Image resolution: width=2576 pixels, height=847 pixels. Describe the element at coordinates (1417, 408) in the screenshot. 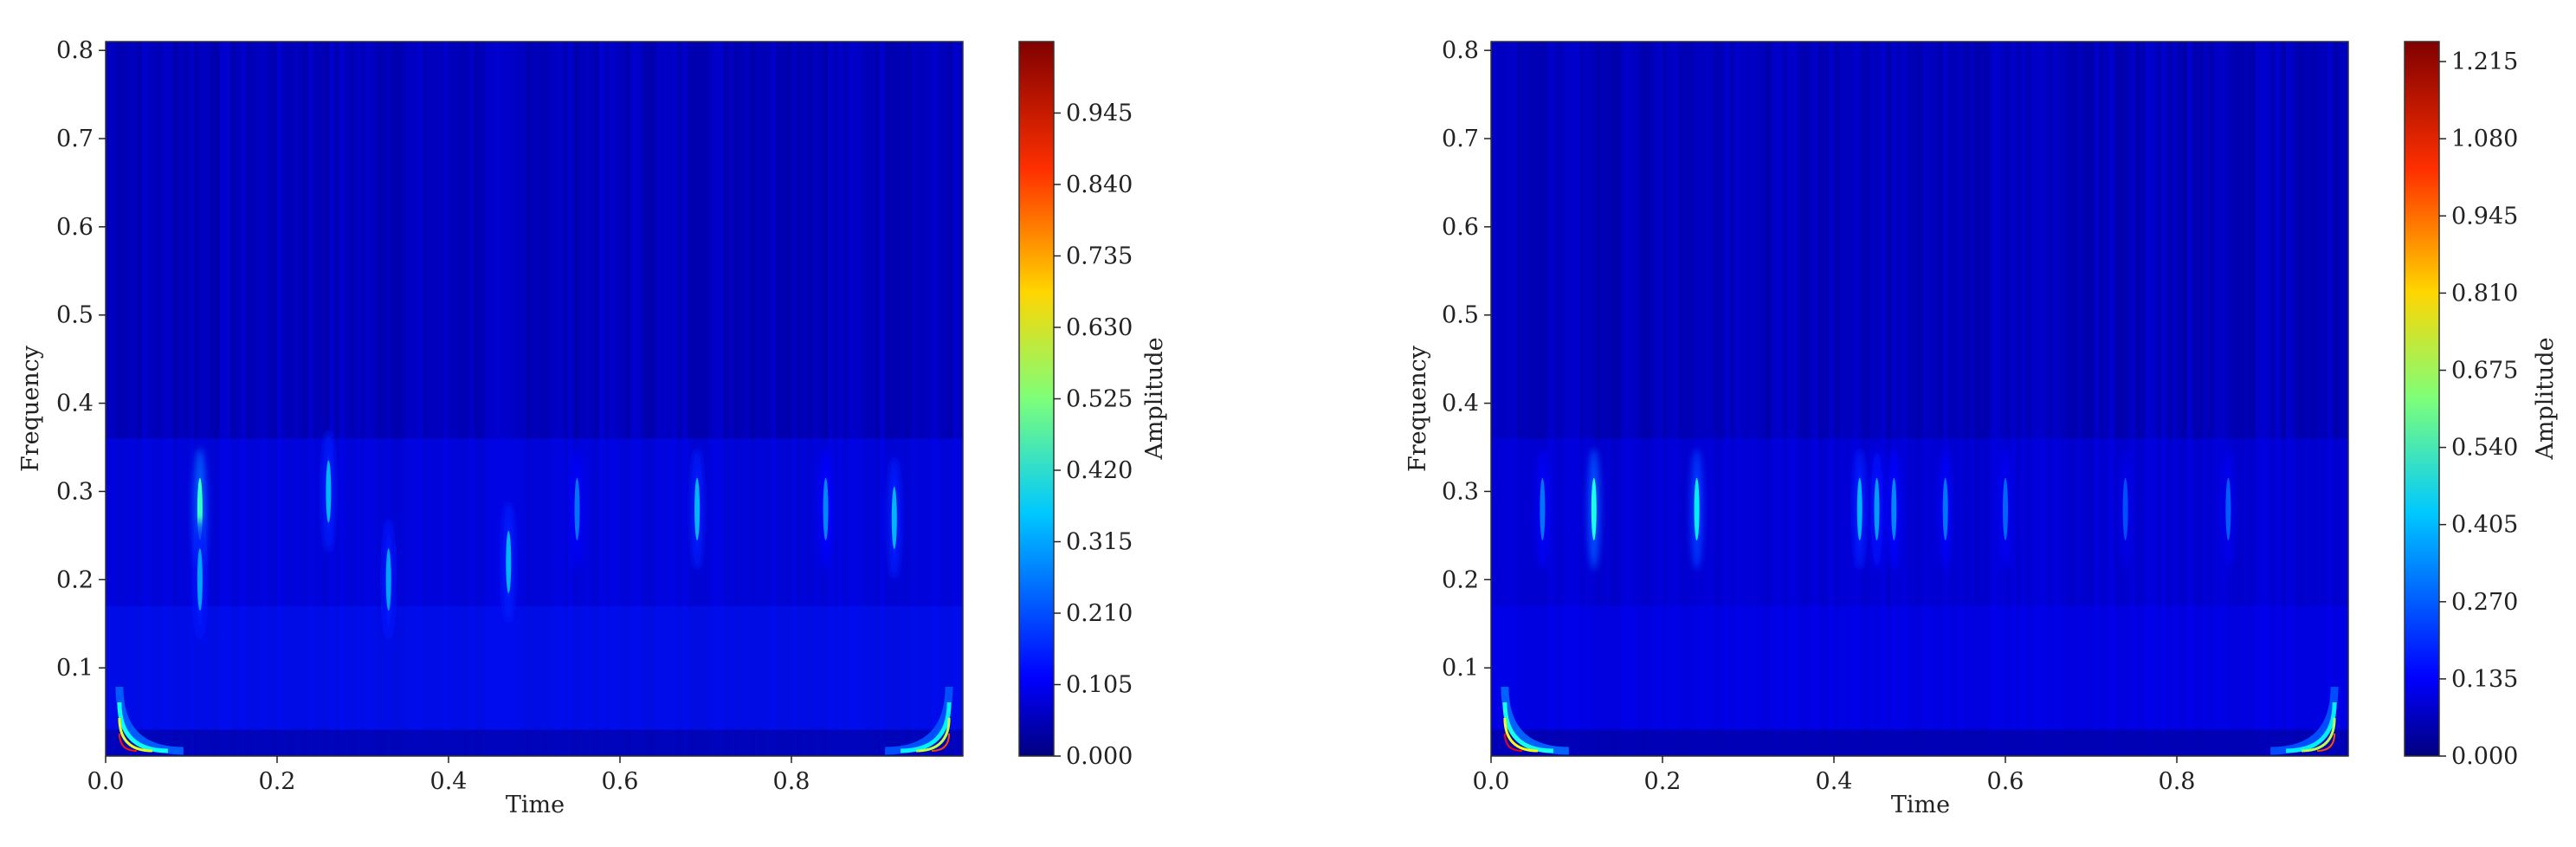

I see `right-ylabel: Frequency` at that location.